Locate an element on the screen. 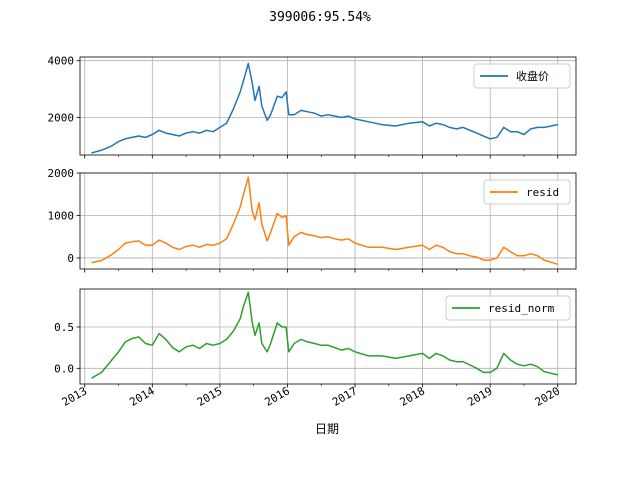 Image resolution: width=640 pixels, height=484 pixels. legend: resid_norm is located at coordinates (508, 308).